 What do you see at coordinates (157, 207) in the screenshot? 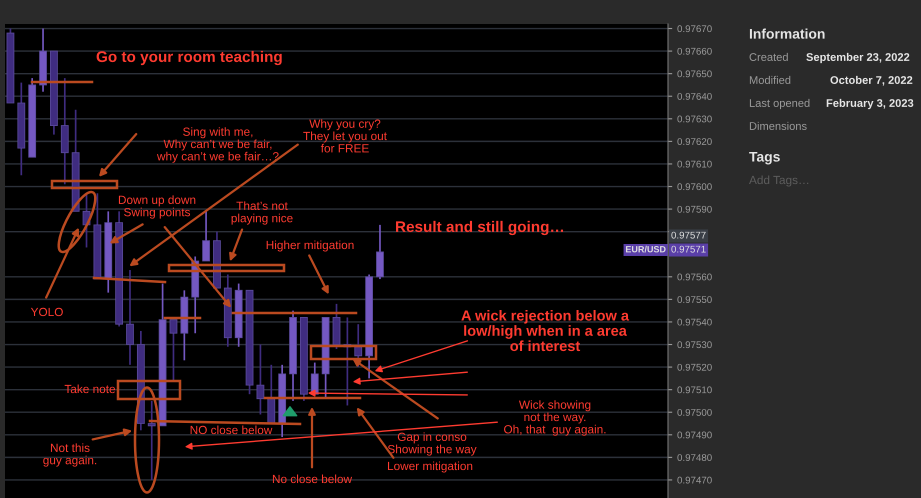
I see `annotation: Down up down Swing points` at bounding box center [157, 207].